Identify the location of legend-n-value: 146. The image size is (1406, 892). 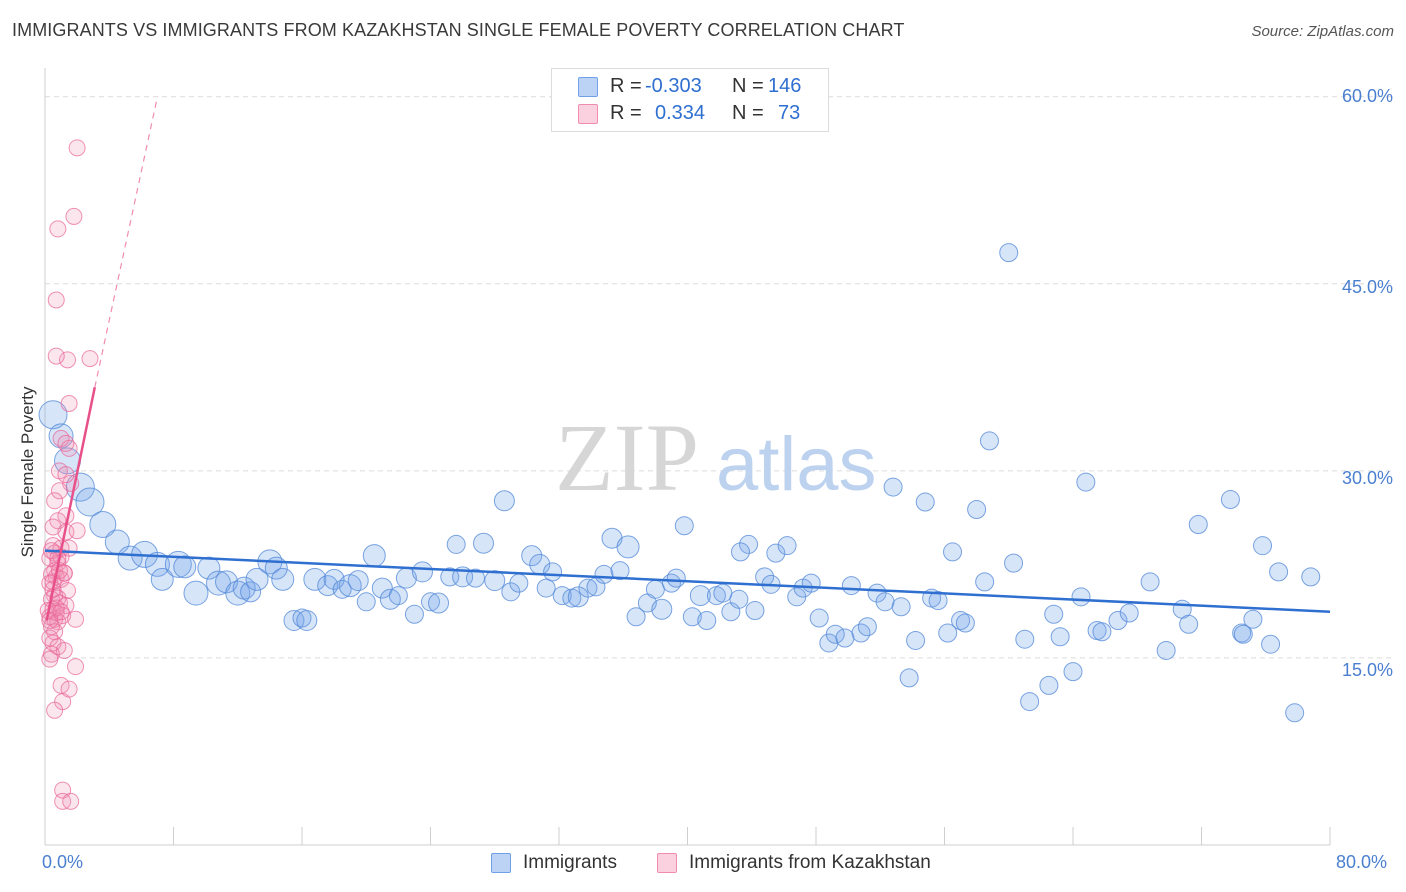
(785, 86).